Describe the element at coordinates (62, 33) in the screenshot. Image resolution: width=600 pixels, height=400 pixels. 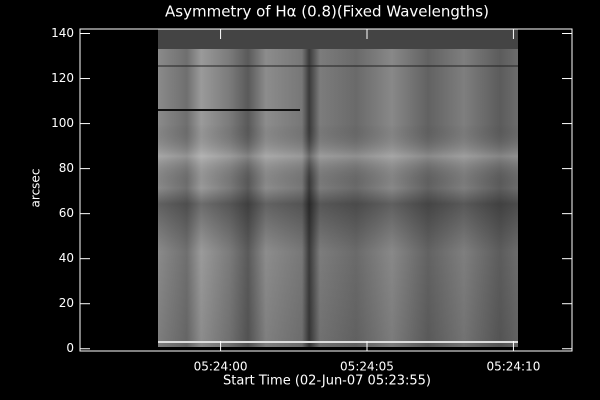
I see `y-tick-label: 140` at that location.